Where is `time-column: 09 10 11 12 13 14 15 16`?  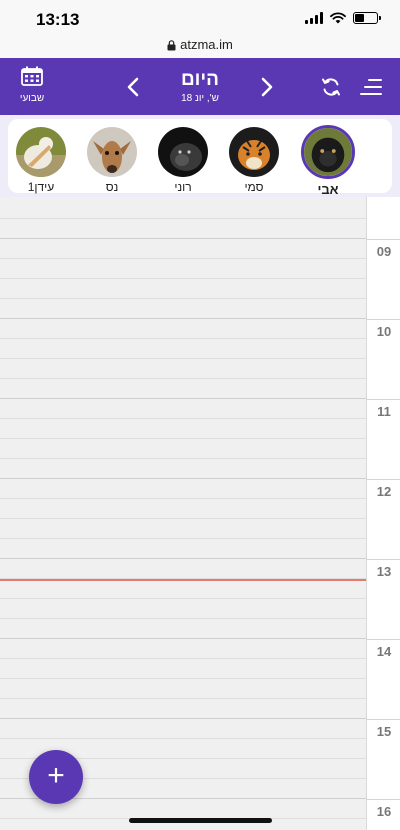
time-column: 09 10 11 12 13 14 15 16 is located at coordinates (383, 513).